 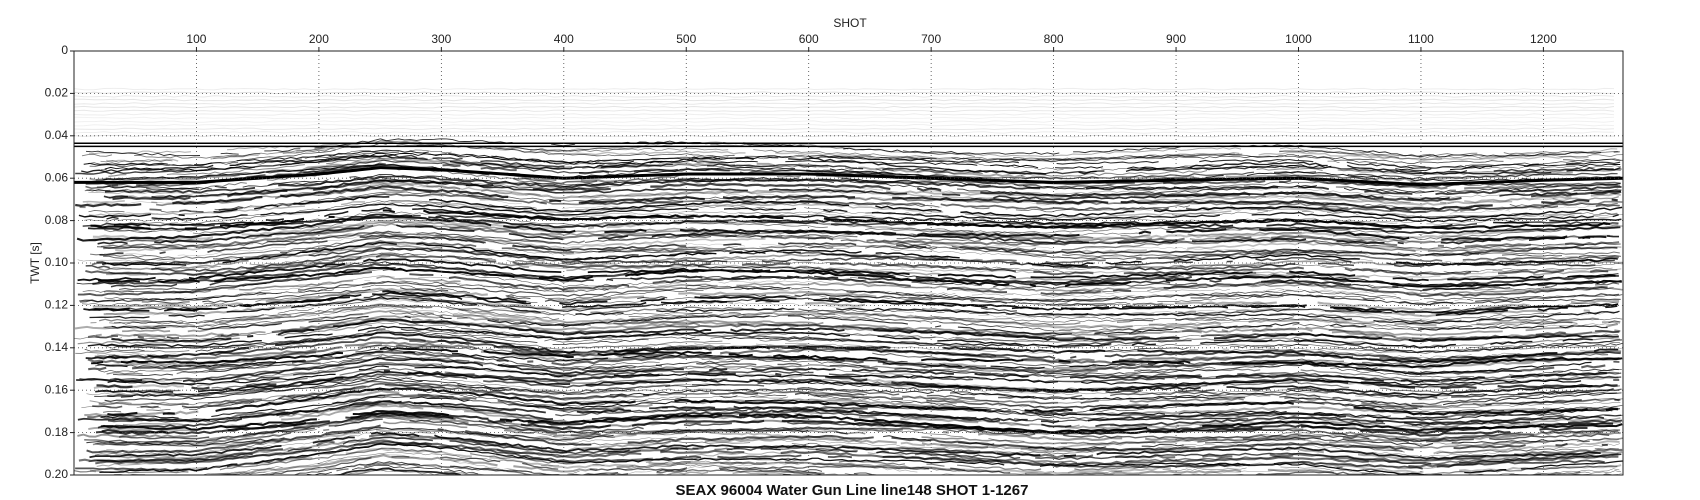 I want to click on x-tick-label: 200, so click(x=319, y=39).